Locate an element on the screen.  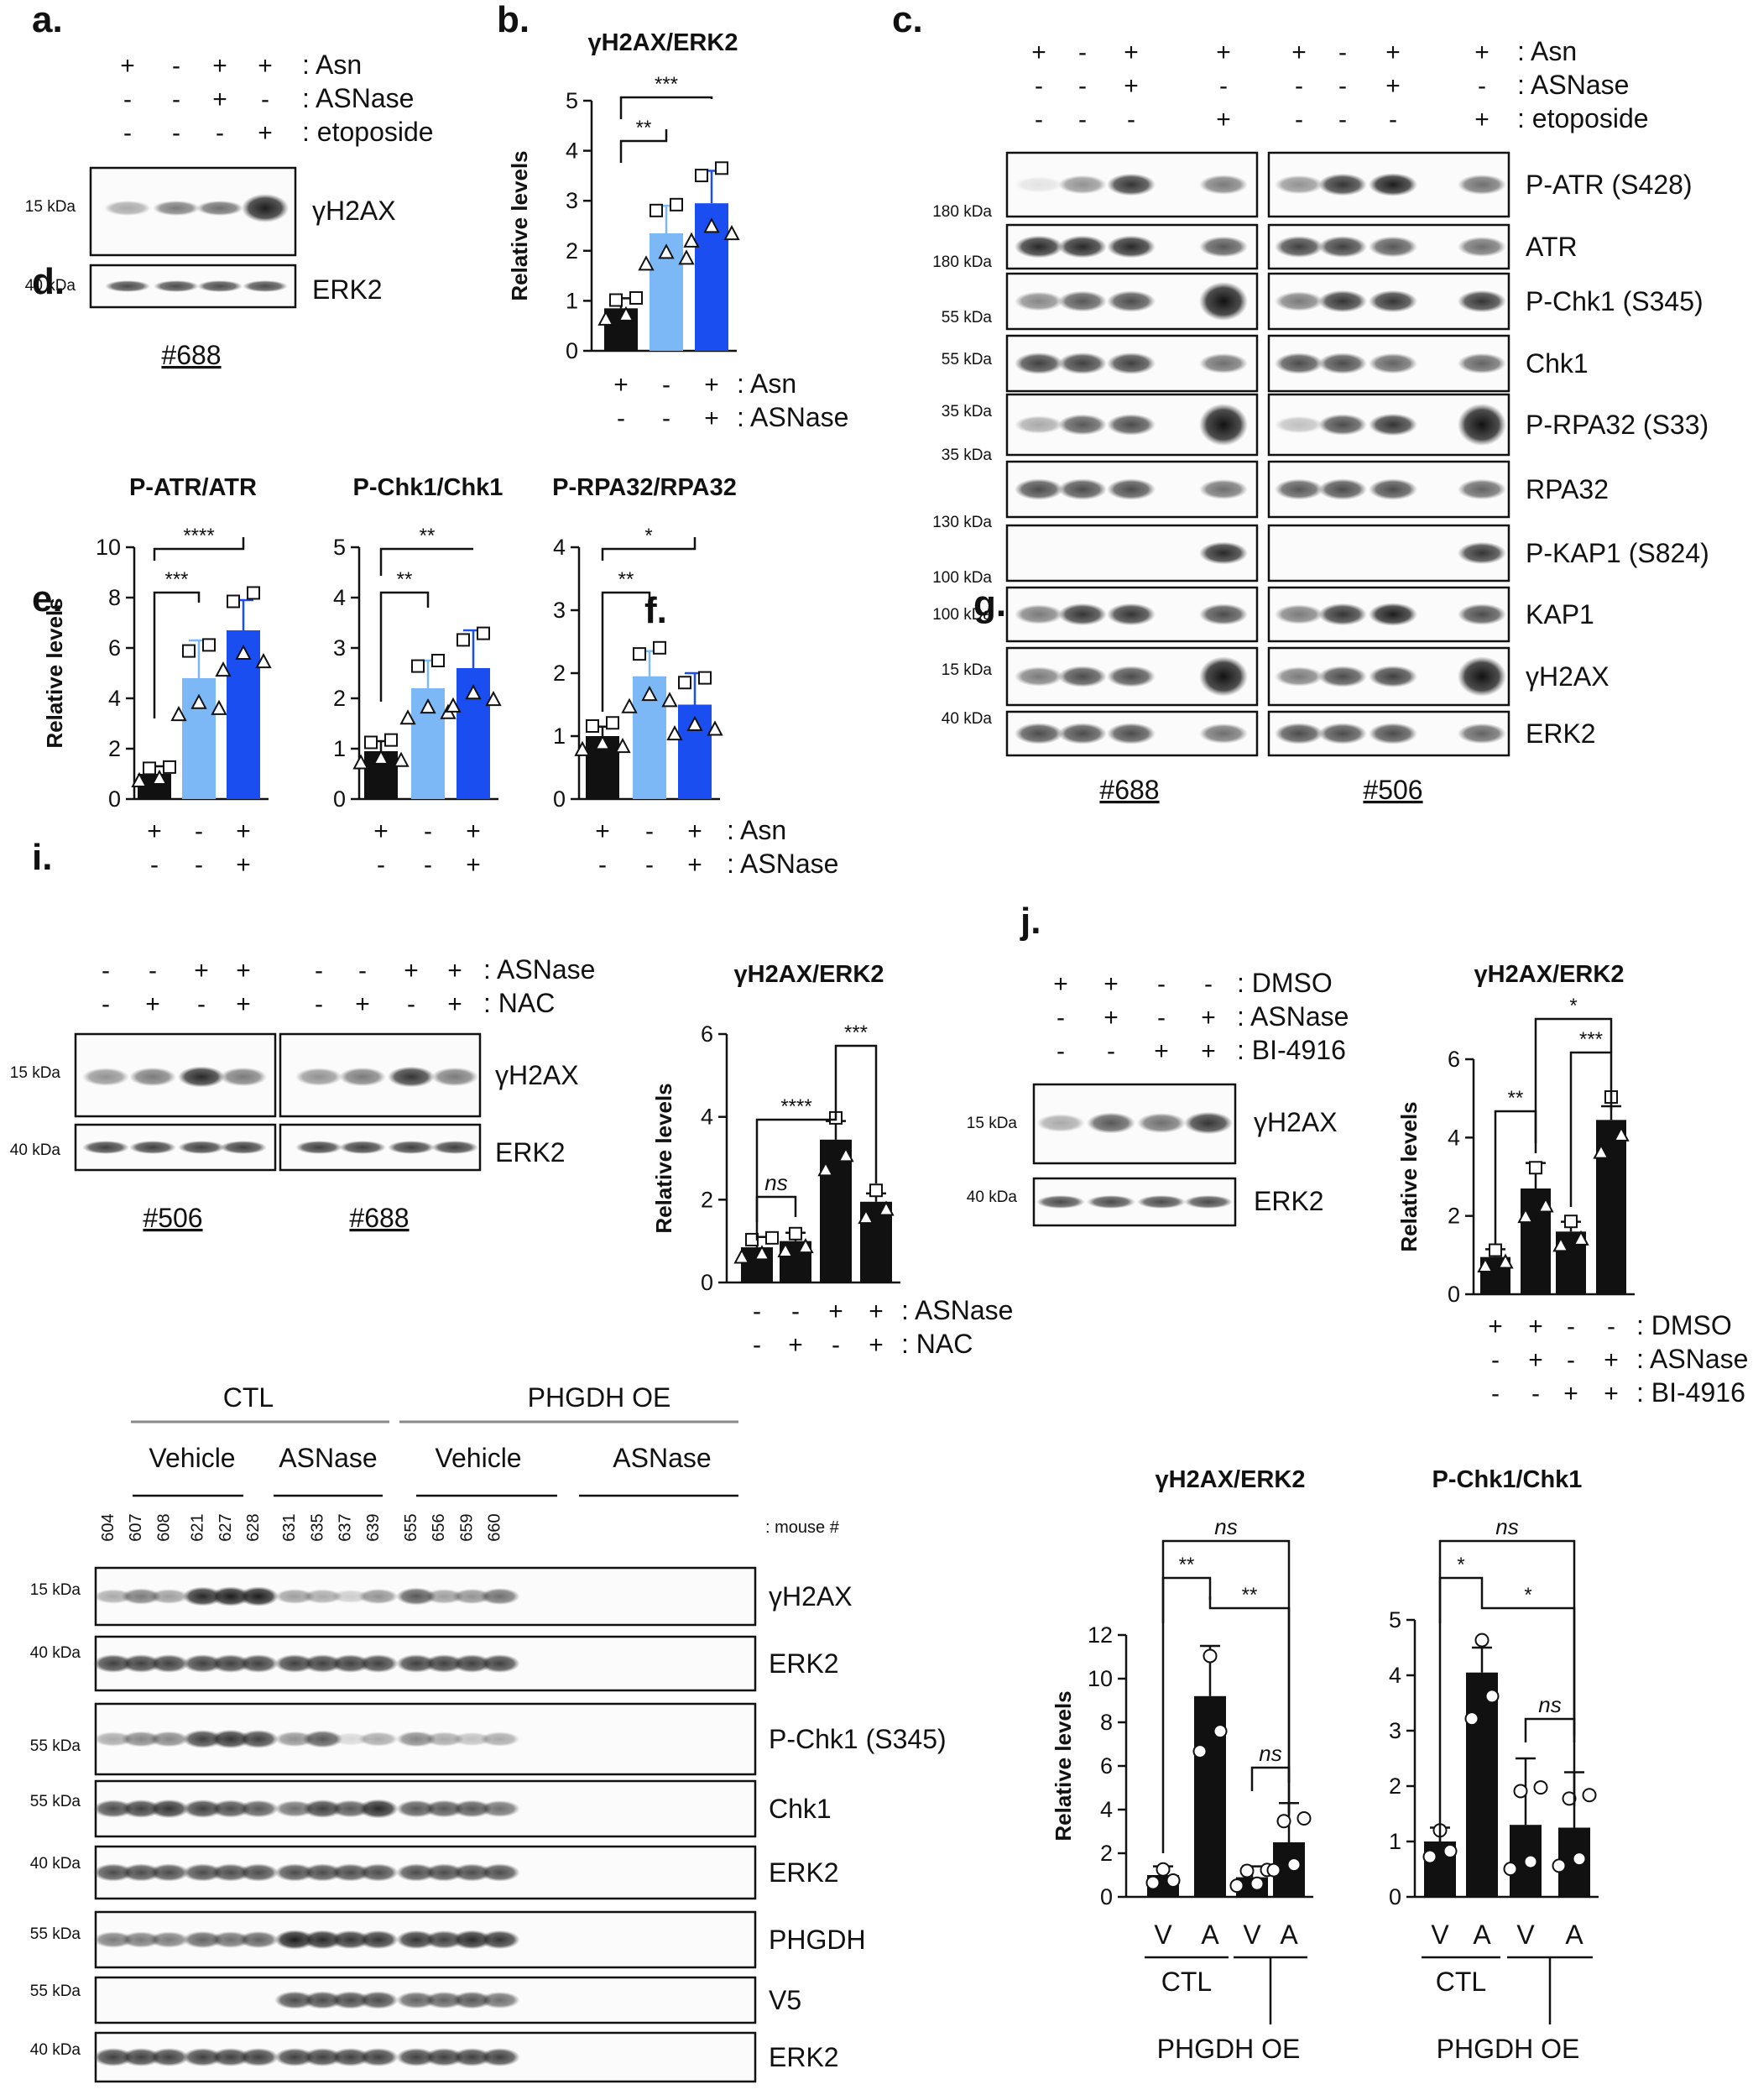
mouse-id: 659 is located at coordinates (466, 1527).